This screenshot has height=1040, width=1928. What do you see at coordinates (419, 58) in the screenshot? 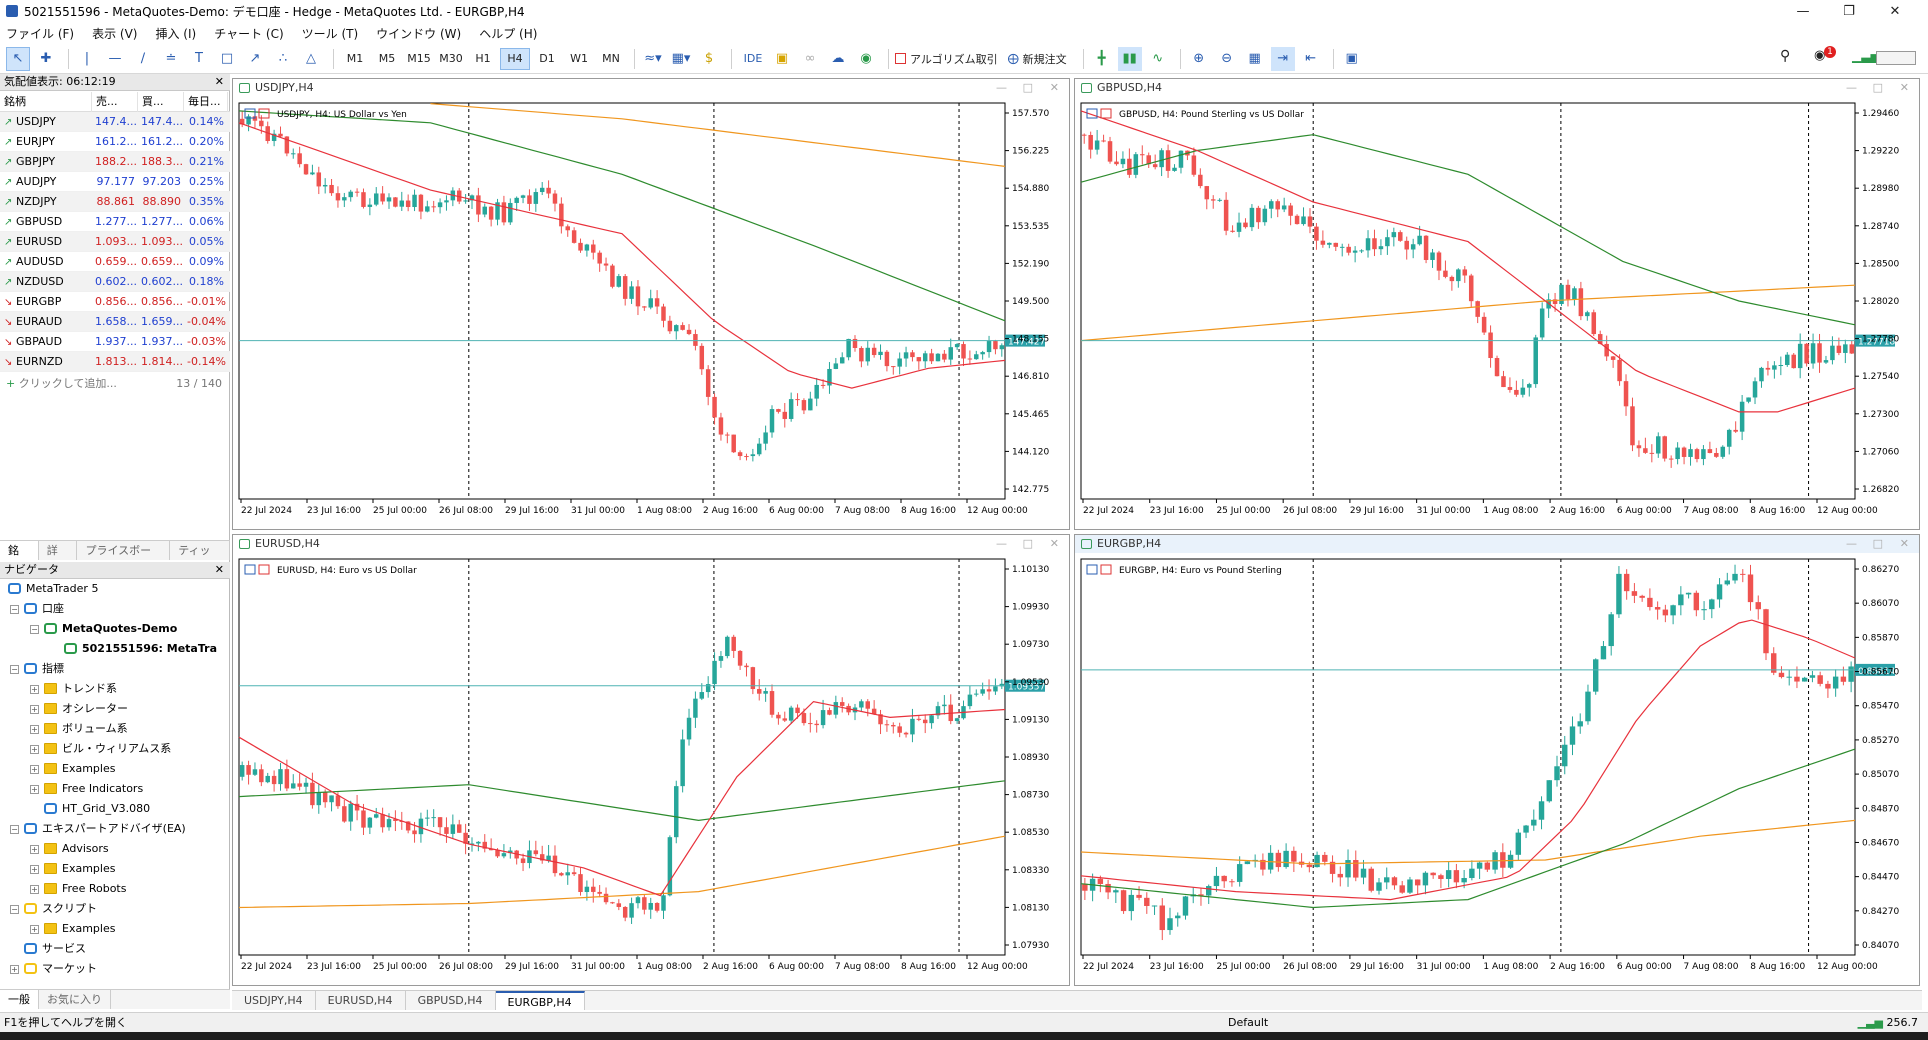
I see `tf-m15: M15` at bounding box center [419, 58].